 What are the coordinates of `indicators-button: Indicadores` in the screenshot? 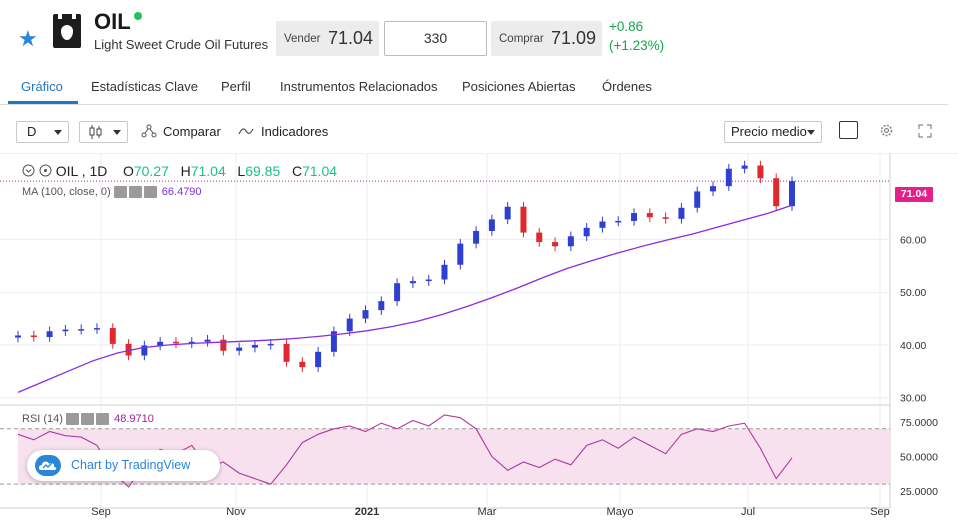 It's located at (295, 131).